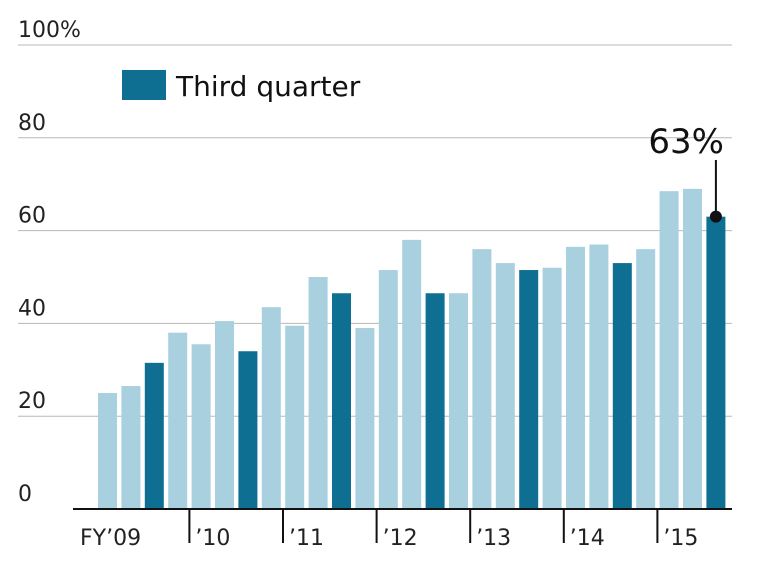  What do you see at coordinates (32, 401) in the screenshot?
I see `y-tick-label: 20` at bounding box center [32, 401].